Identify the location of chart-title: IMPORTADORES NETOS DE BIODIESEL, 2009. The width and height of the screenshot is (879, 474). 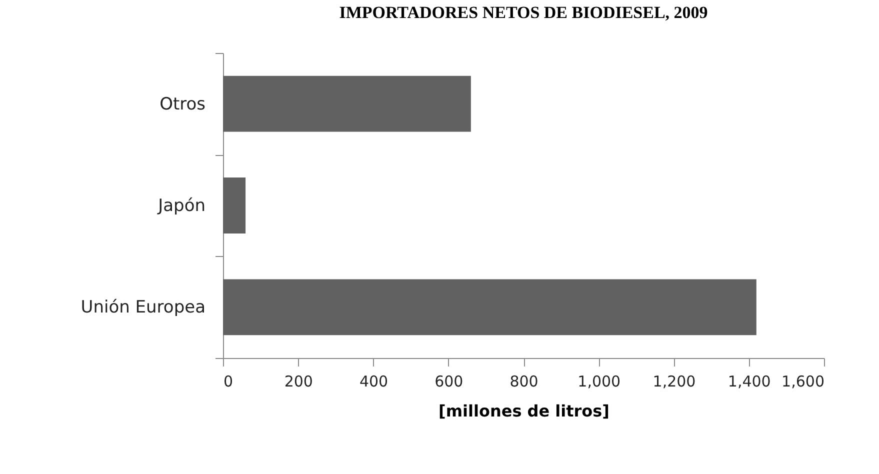
(523, 12).